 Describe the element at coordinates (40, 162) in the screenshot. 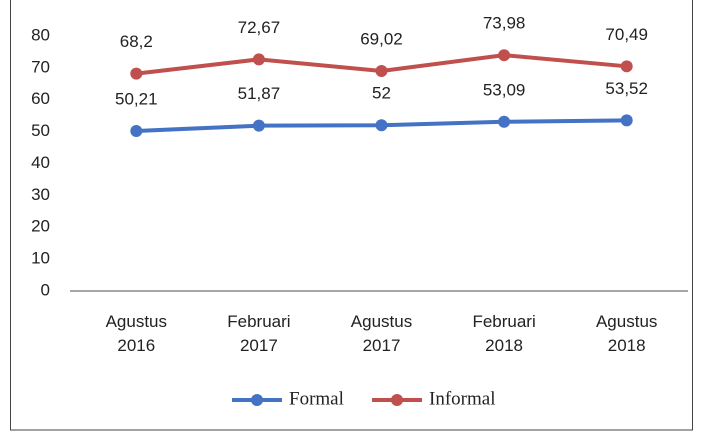

I see `y-tick-label: 40` at that location.